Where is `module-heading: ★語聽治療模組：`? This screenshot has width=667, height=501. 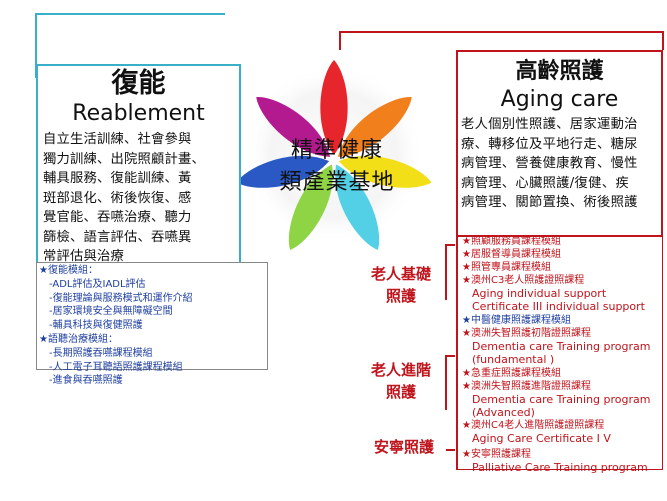
module-heading: ★語聽治療模組： is located at coordinates (78, 339).